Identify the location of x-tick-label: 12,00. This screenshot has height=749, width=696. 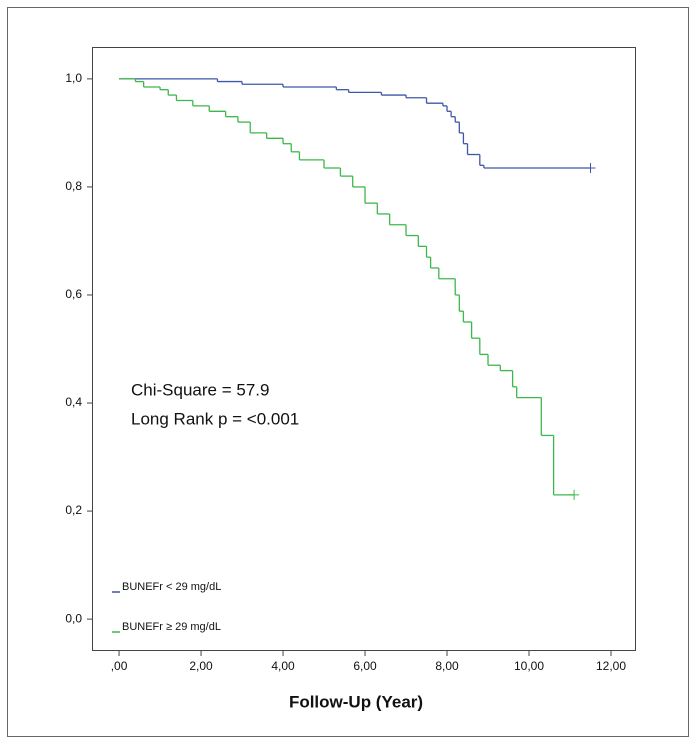
(611, 666).